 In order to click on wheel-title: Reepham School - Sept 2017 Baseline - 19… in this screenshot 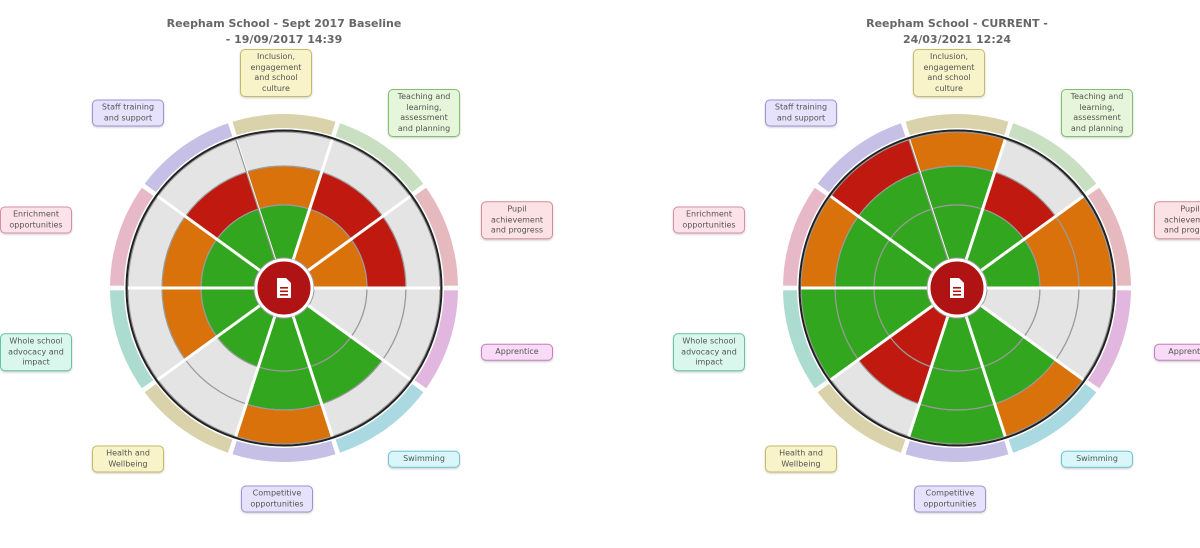, I will do `click(284, 31)`.